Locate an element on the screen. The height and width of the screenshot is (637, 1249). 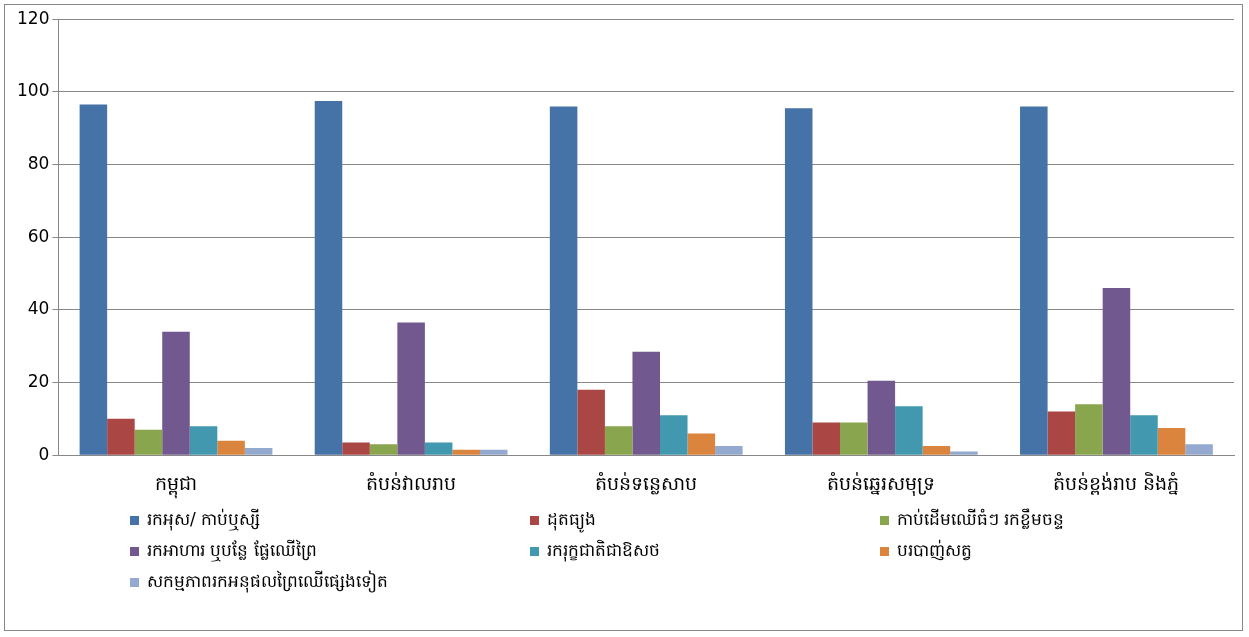
y-tick-label: 20 is located at coordinates (38, 380).